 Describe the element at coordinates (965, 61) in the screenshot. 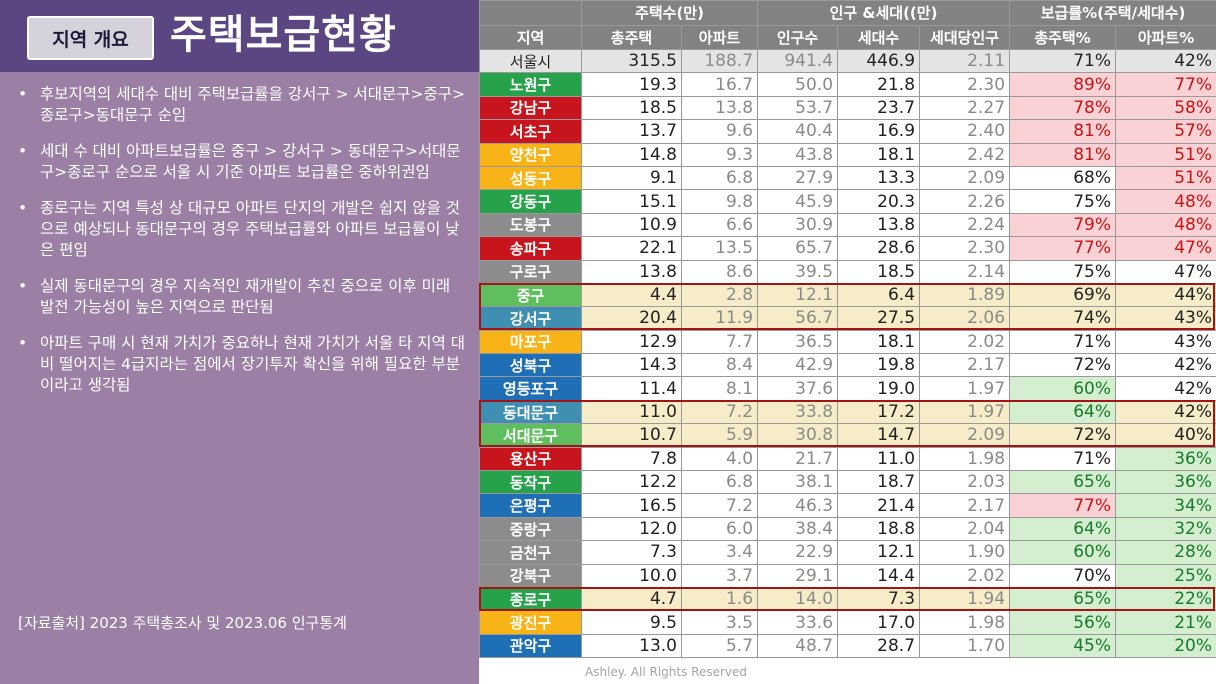

I see `value-cell: 2.11` at that location.